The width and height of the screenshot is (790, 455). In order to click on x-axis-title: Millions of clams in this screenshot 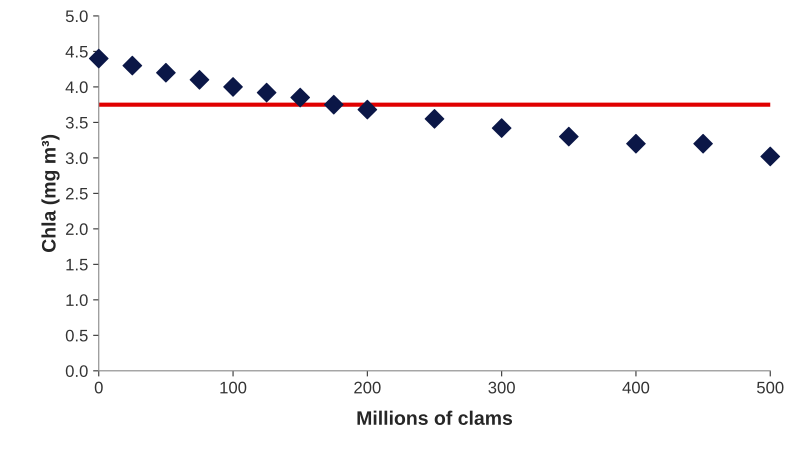, I will do `click(434, 417)`.